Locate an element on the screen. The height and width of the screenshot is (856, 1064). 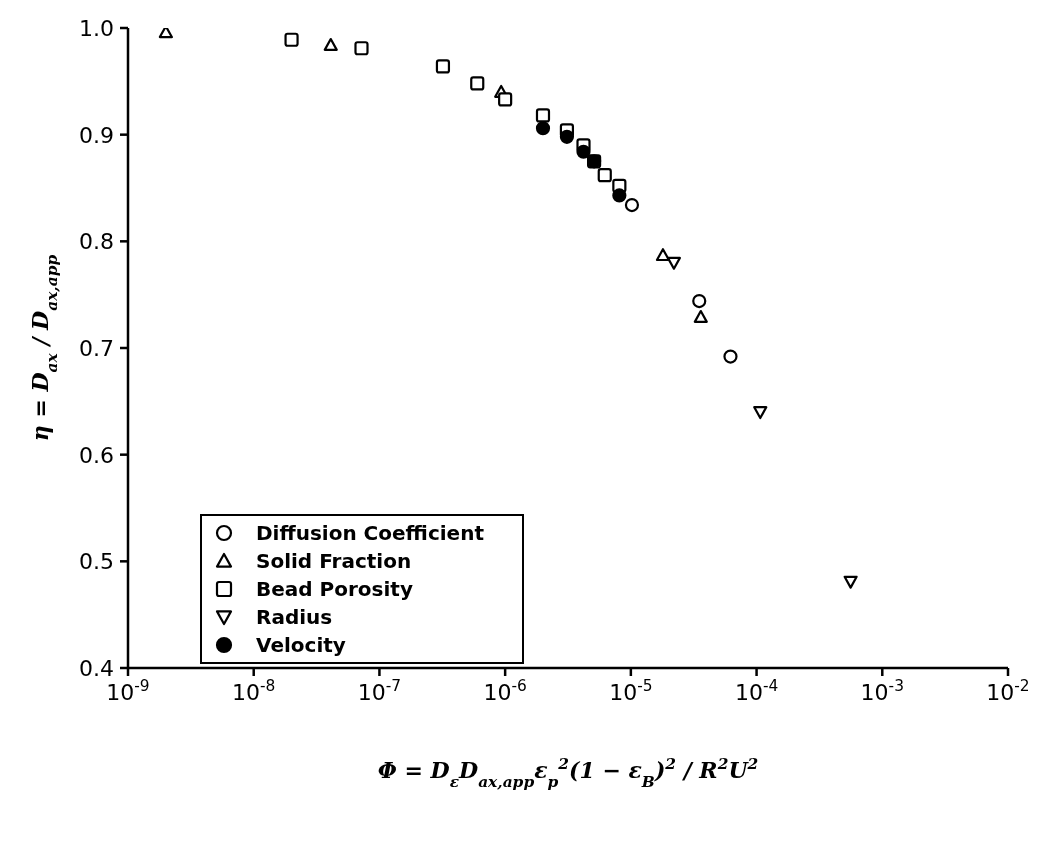
x-tick-label: 10$^{-4}$ is located at coordinates (756, 691).